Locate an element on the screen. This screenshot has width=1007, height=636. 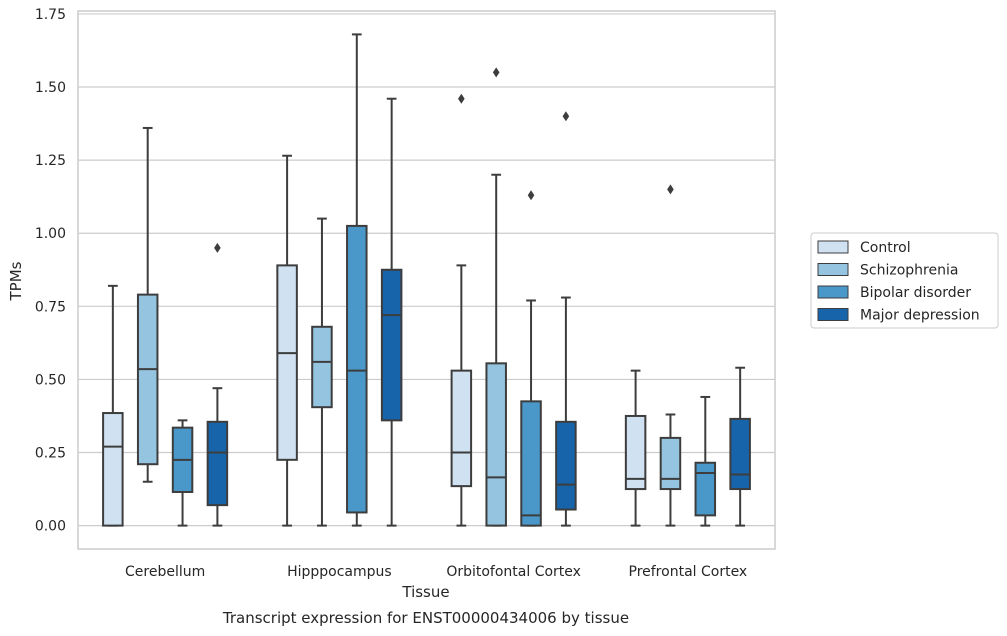
legend-frame is located at coordinates (904, 280).